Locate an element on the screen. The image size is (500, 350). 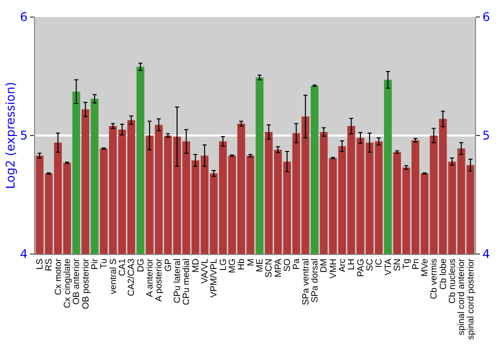
x-tick-label: RS is located at coordinates (49, 265).